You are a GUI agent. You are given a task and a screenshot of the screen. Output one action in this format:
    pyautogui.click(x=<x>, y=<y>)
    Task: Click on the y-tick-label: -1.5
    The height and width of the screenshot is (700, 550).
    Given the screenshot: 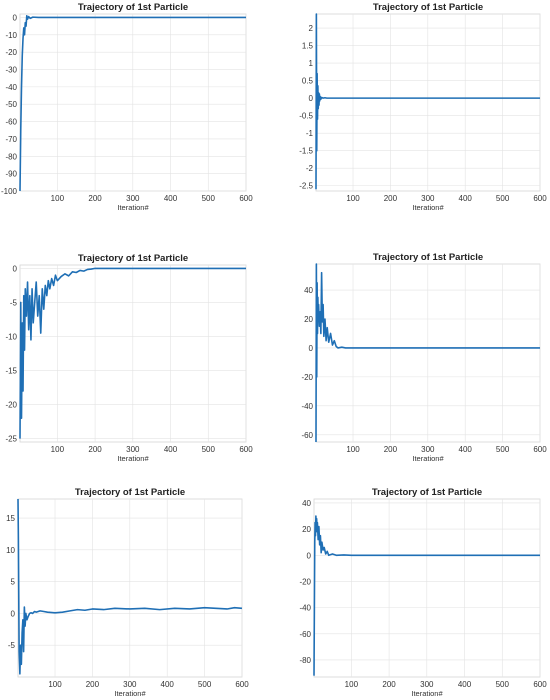 What is the action you would take?
    pyautogui.click(x=306, y=151)
    